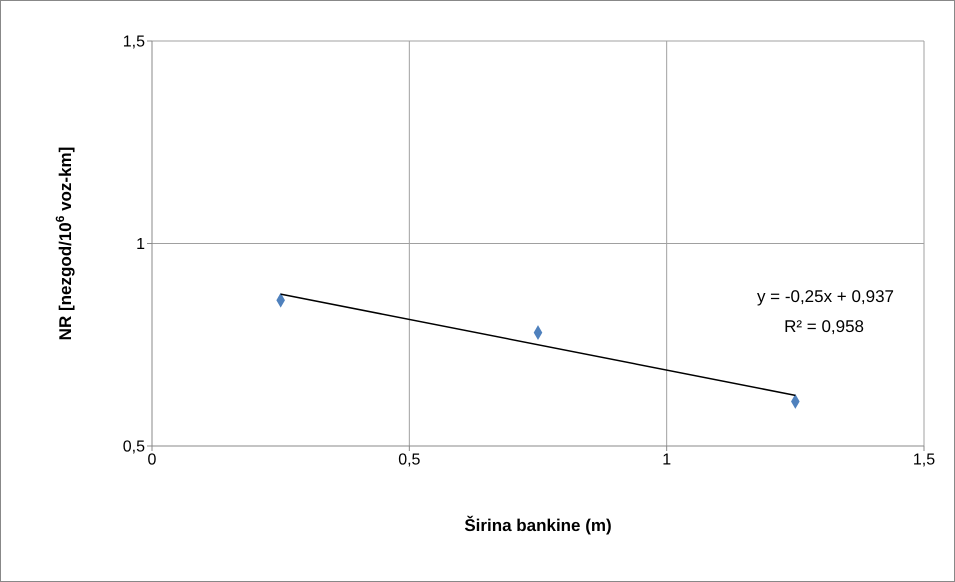 The width and height of the screenshot is (955, 582). Describe the element at coordinates (134, 447) in the screenshot. I see `y-tick-label: 0,5` at that location.